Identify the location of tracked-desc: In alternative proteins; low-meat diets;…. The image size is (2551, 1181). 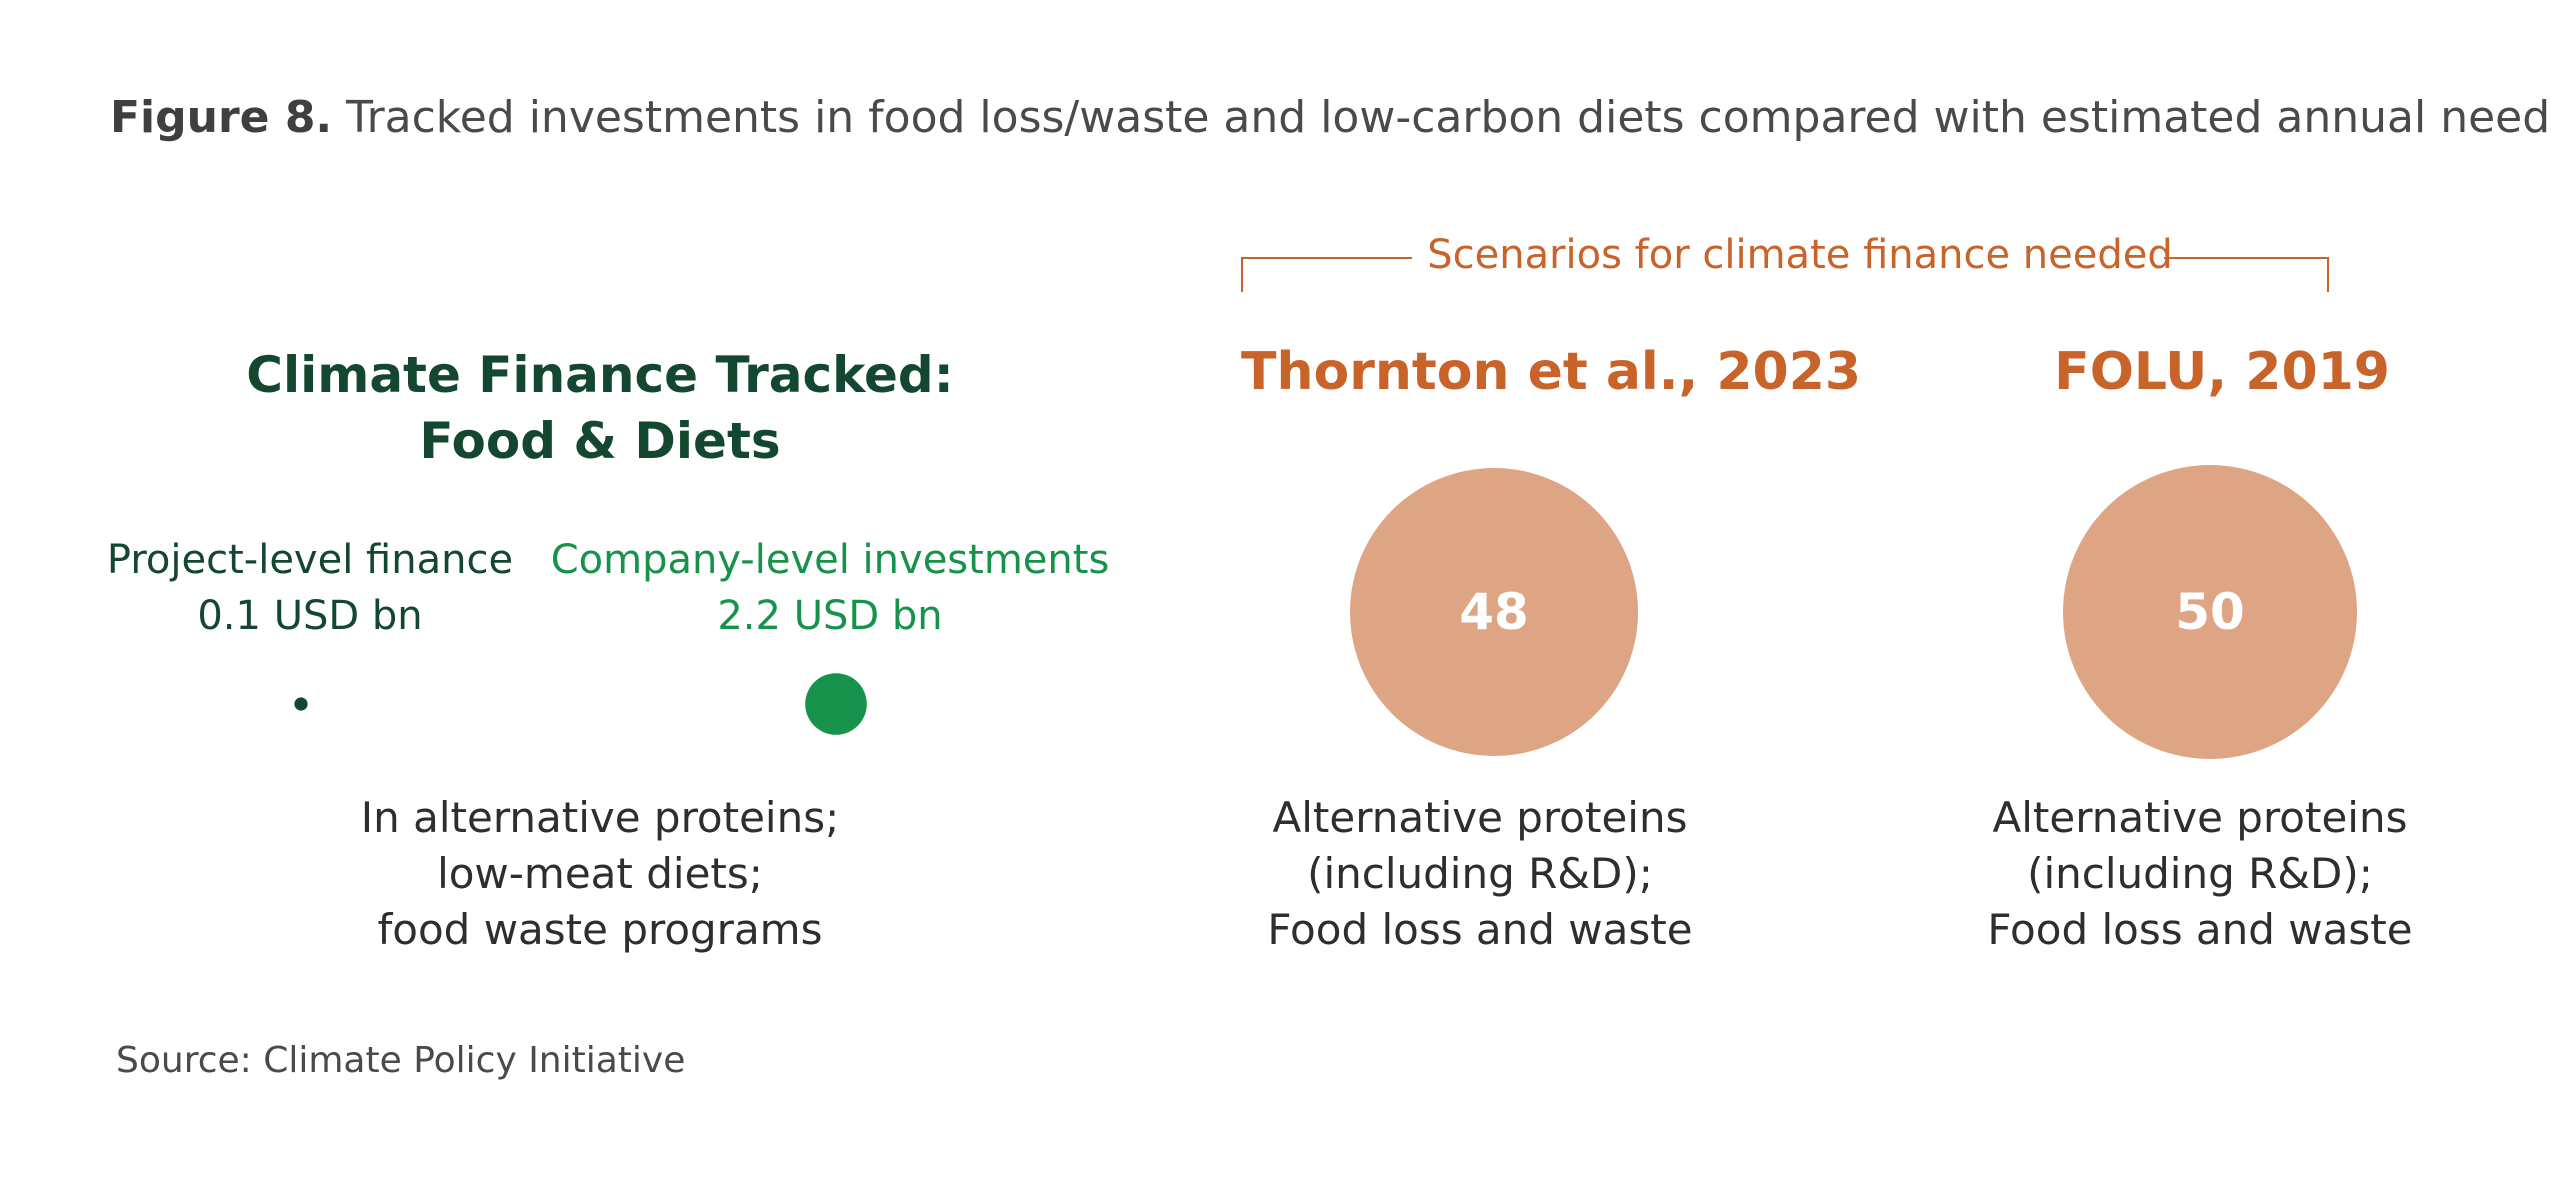
(600, 874).